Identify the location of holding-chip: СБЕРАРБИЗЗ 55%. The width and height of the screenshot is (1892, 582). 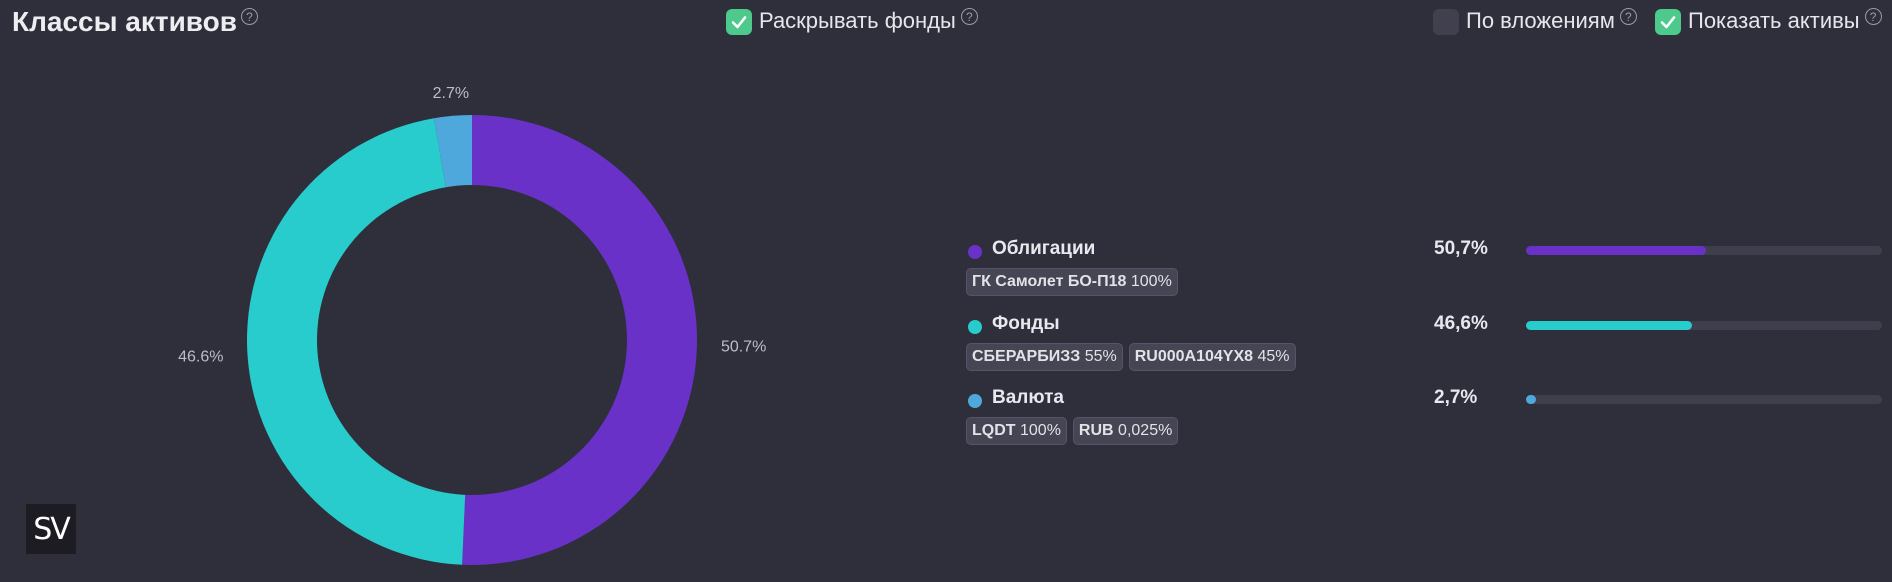
(1044, 357).